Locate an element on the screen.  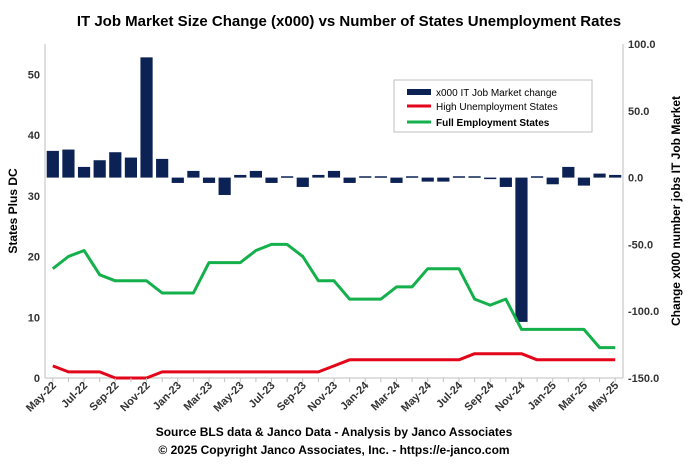
left-tick-label: 40 is located at coordinates (34, 136).